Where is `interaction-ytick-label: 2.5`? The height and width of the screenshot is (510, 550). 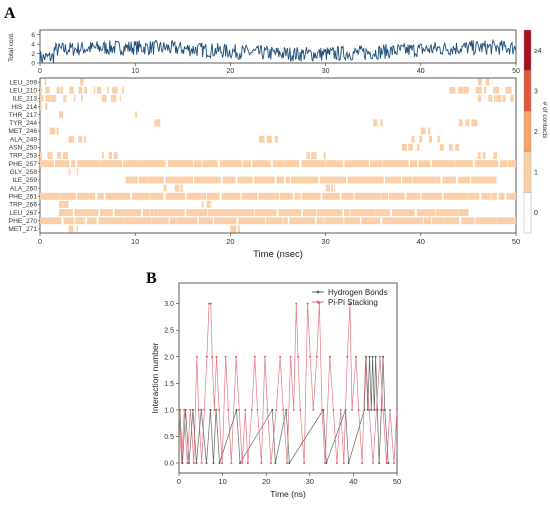 interaction-ytick-label: 2.5 is located at coordinates (169, 331).